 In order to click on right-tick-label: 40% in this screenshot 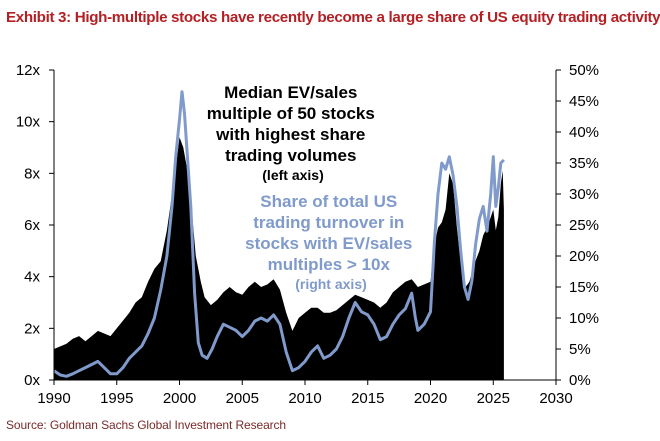, I will do `click(584, 132)`.